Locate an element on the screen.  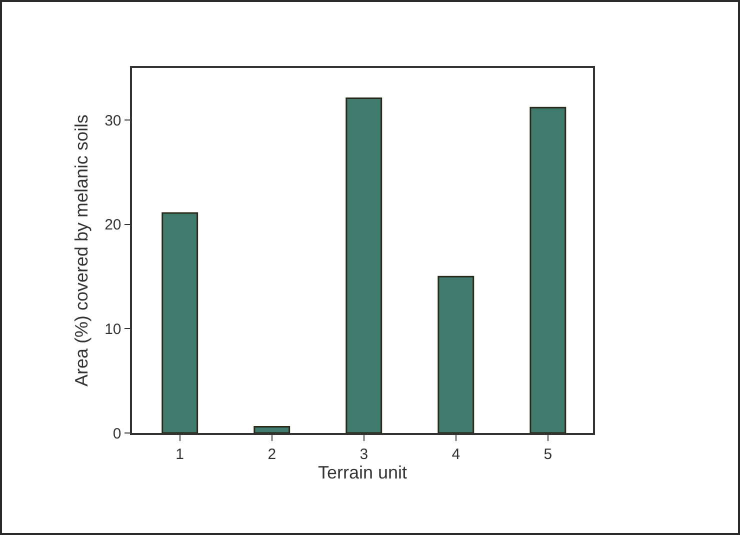
y-axis-title: Area (%) covered by melanic soils is located at coordinates (81, 250).